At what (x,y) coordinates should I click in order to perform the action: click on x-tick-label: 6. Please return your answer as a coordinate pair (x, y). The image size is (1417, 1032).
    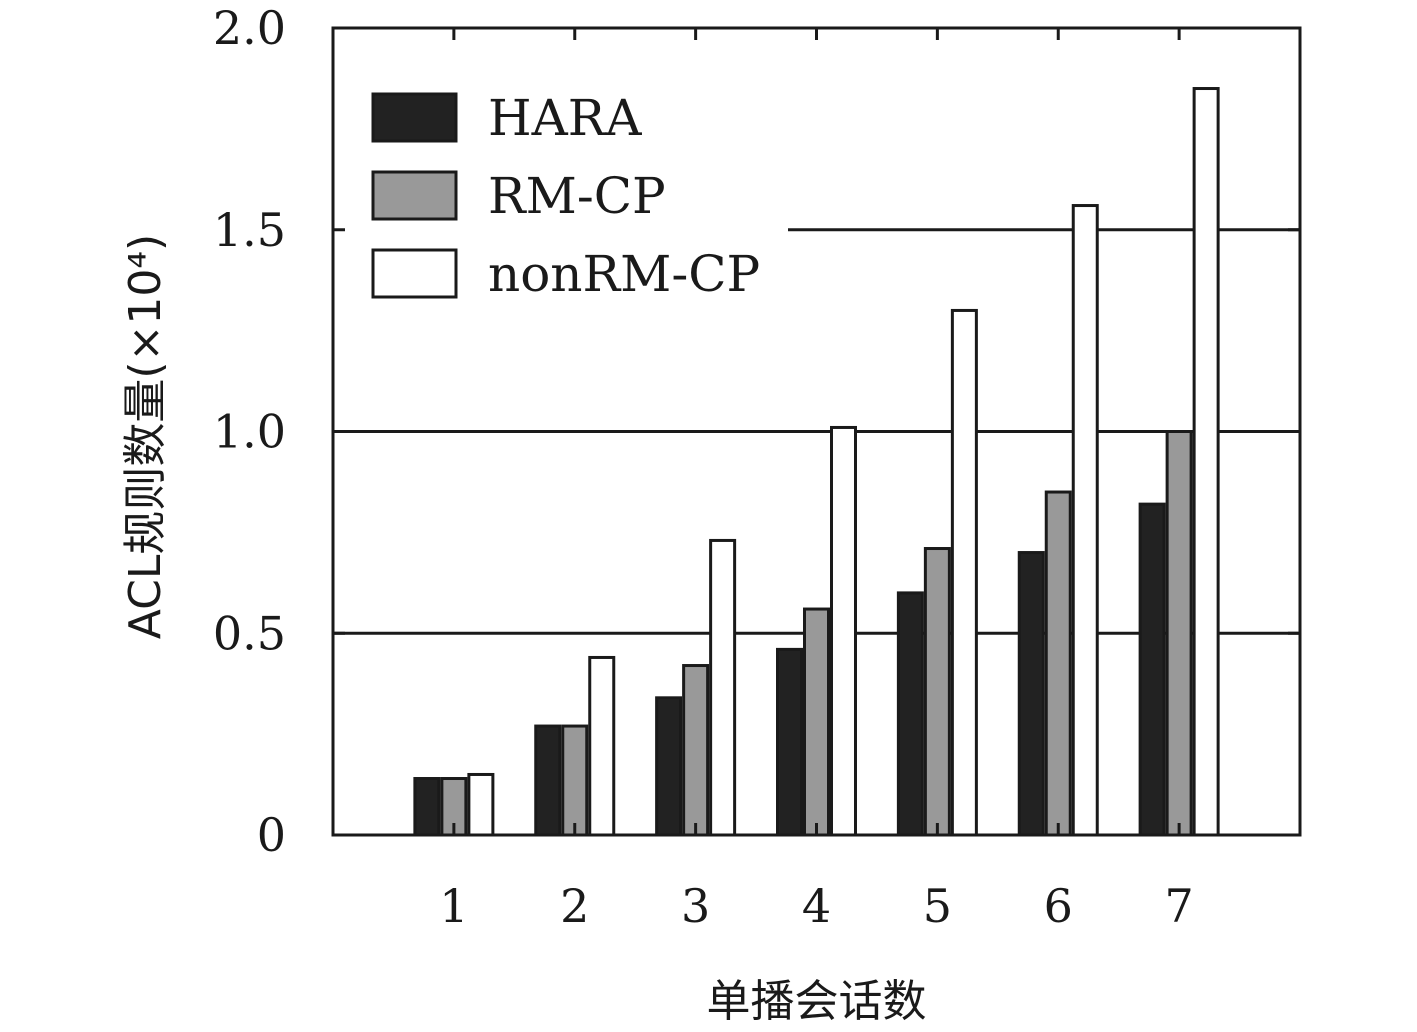
    Looking at the image, I should click on (1058, 906).